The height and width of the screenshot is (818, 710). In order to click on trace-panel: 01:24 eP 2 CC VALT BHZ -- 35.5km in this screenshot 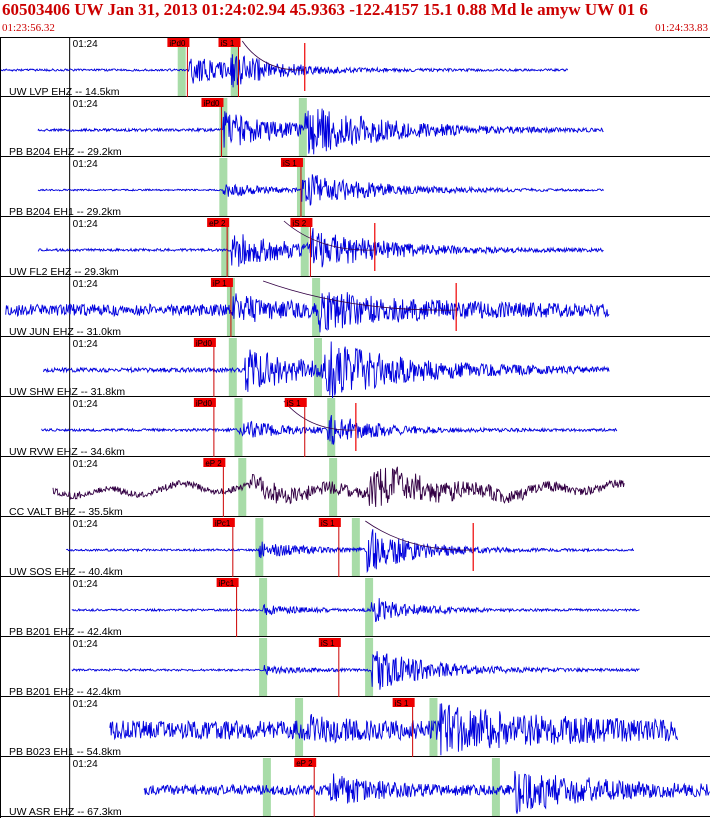, I will do `click(355, 487)`.